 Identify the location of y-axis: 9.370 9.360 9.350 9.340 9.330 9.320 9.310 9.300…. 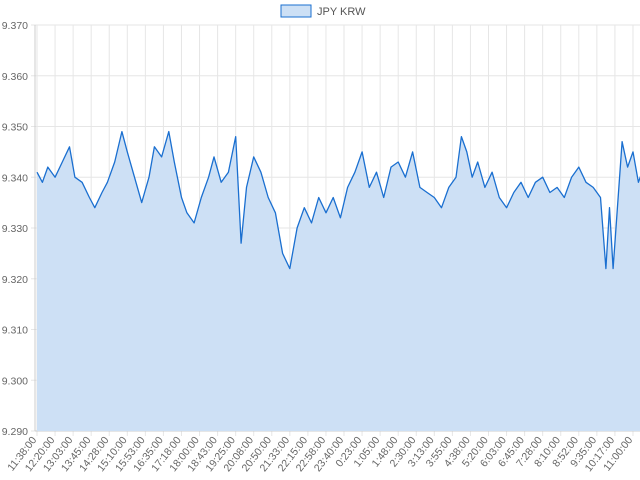
(15, 229).